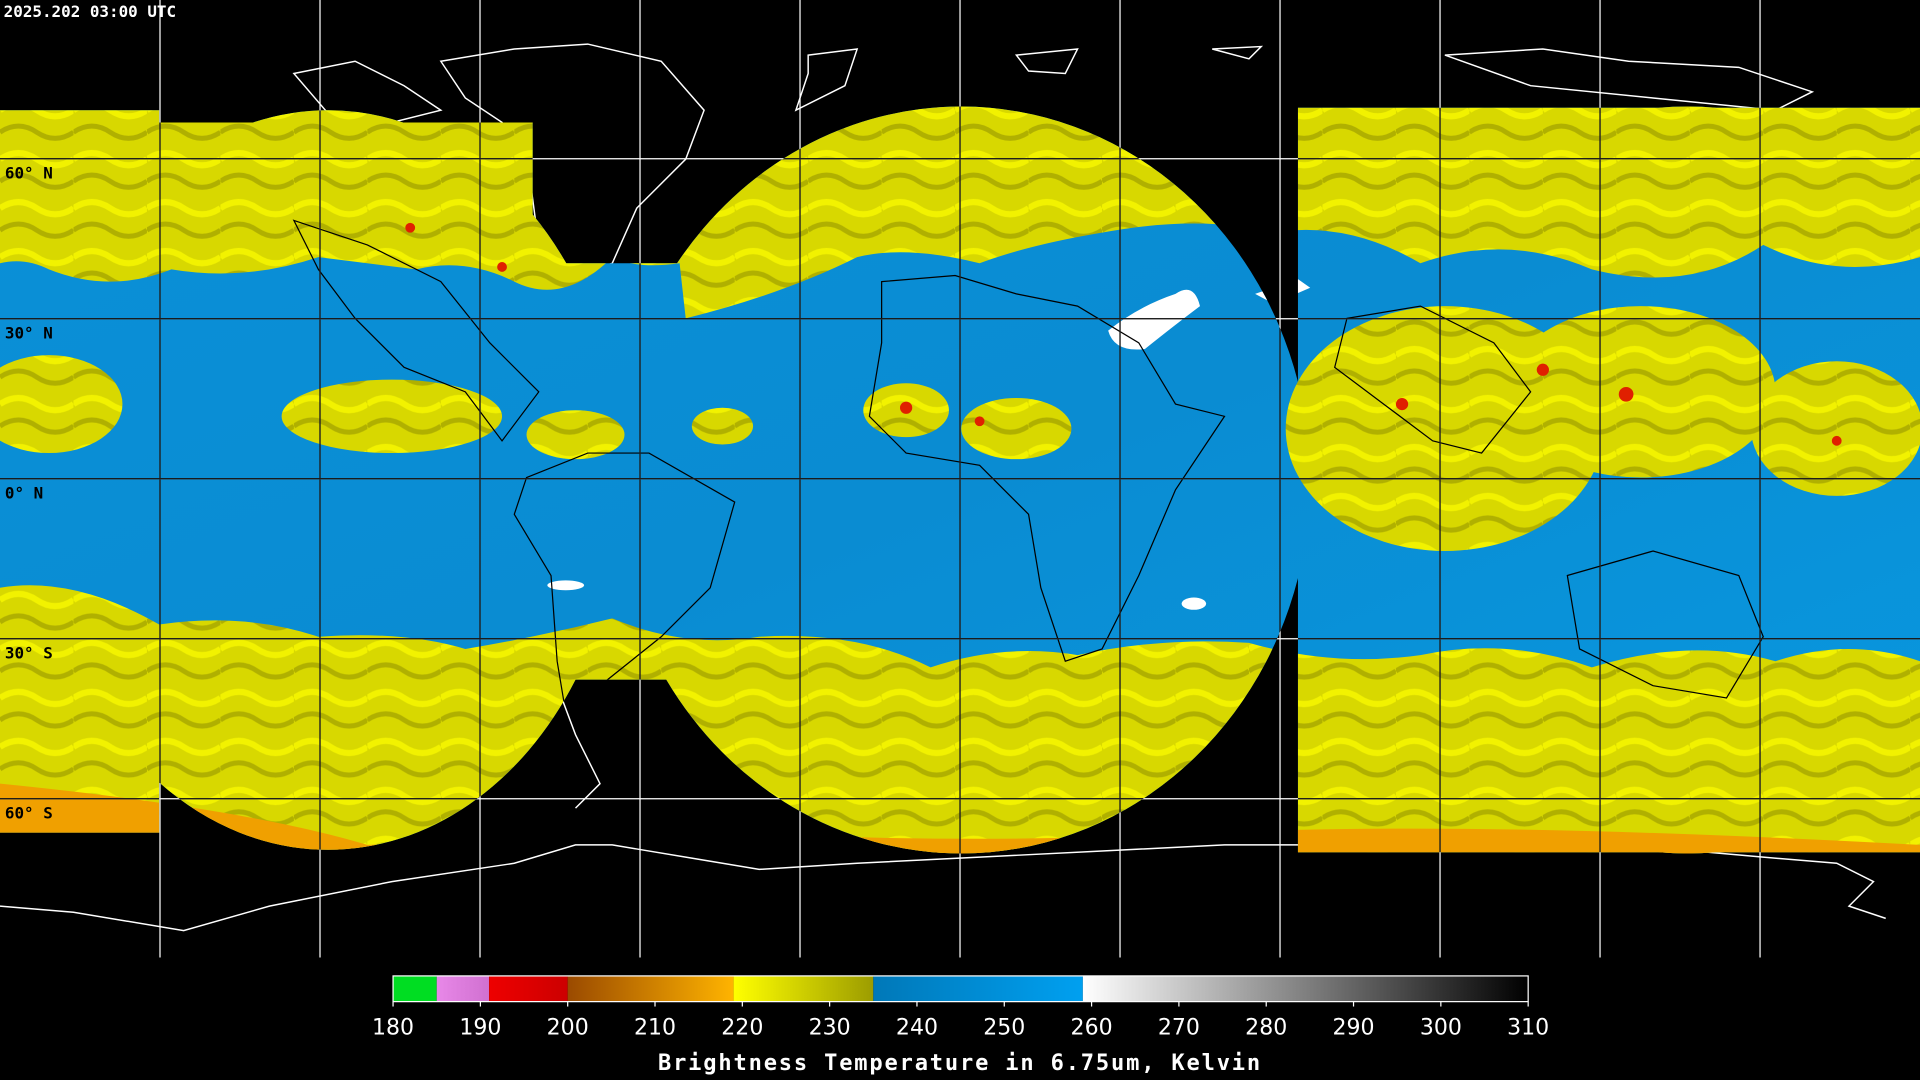 Image resolution: width=1920 pixels, height=1080 pixels. Describe the element at coordinates (1354, 1028) in the screenshot. I see `colorbar-tick-label: 290` at that location.